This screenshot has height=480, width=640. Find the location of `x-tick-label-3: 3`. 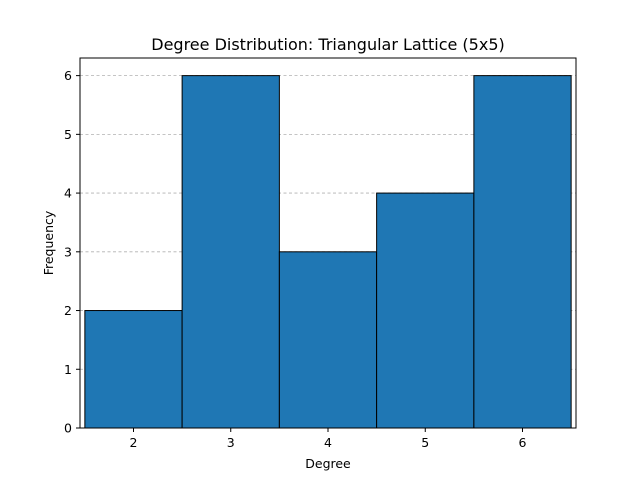

x-tick-label-3: 3 is located at coordinates (231, 442).